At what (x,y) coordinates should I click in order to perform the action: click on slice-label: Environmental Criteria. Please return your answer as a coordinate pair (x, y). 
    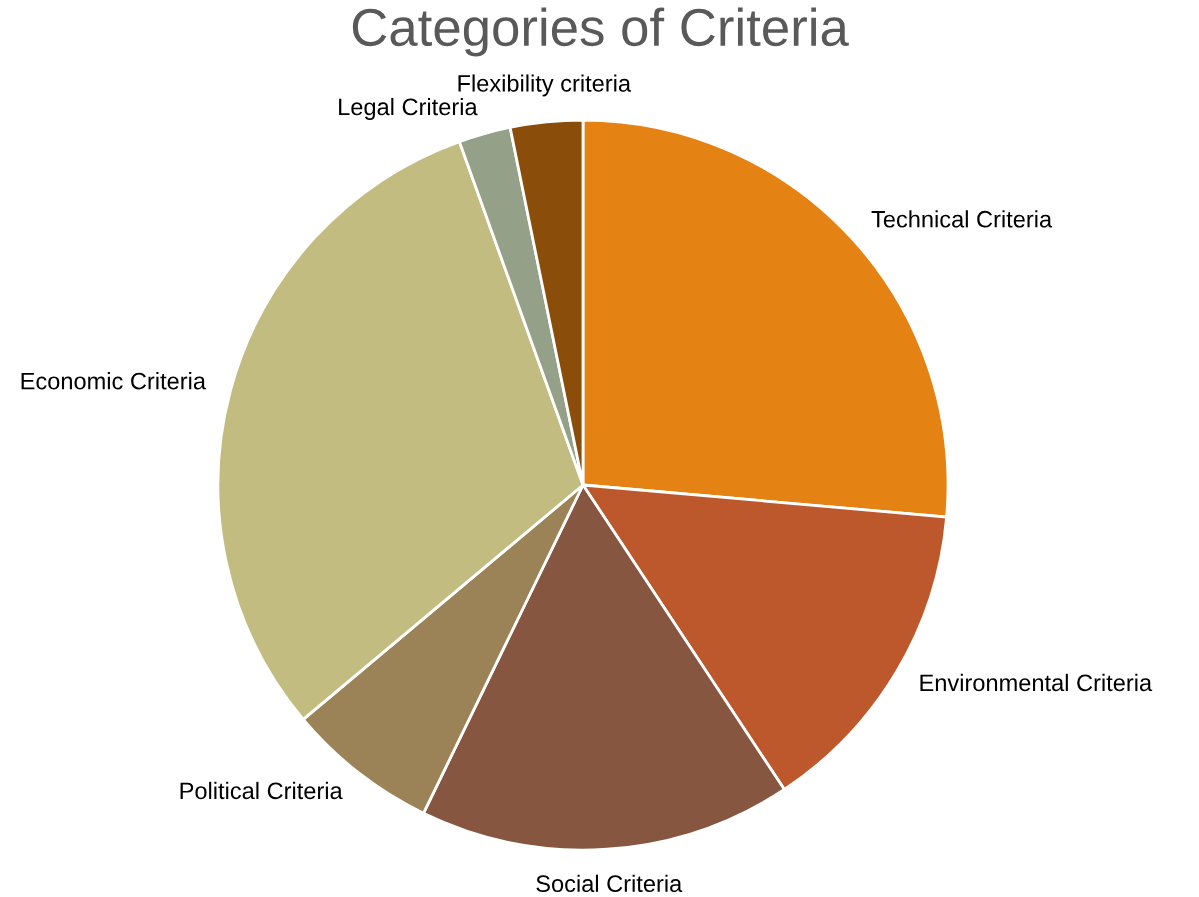
    Looking at the image, I should click on (1036, 682).